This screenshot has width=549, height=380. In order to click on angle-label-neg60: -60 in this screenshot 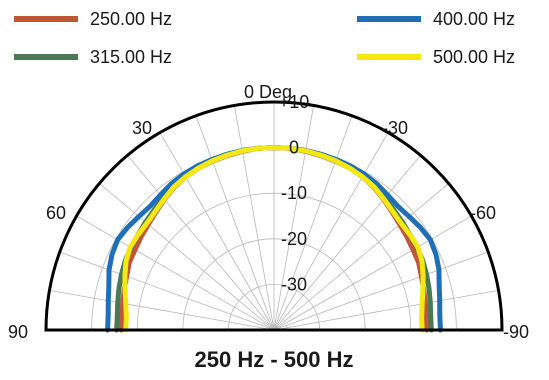, I will do `click(483, 213)`.